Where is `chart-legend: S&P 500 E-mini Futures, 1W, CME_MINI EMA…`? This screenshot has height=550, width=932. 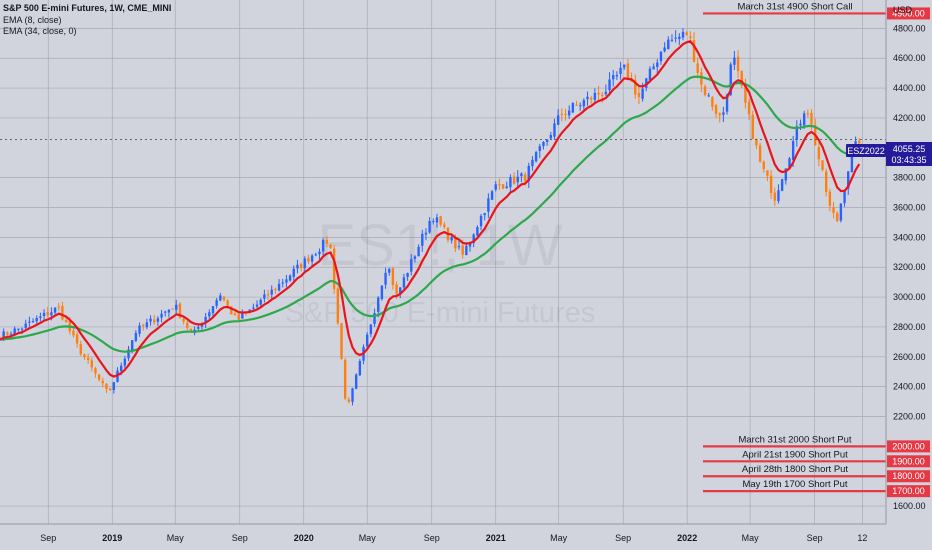 chart-legend: S&P 500 E-mini Futures, 1W, CME_MINI EMA… is located at coordinates (87, 20).